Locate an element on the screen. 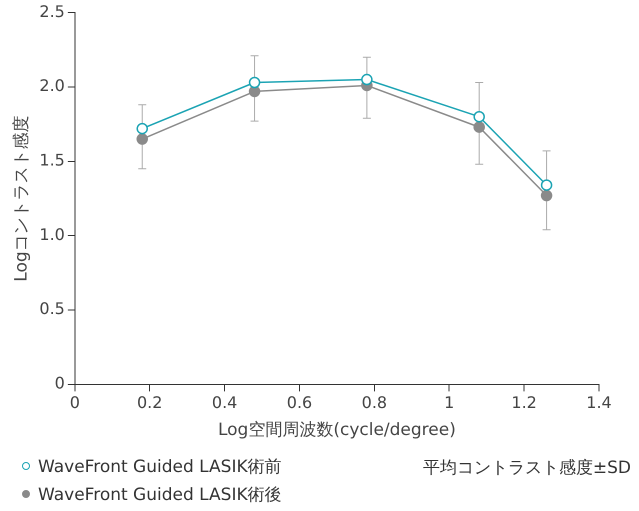 The width and height of the screenshot is (639, 511). x-tick-label: 0 is located at coordinates (75, 402).